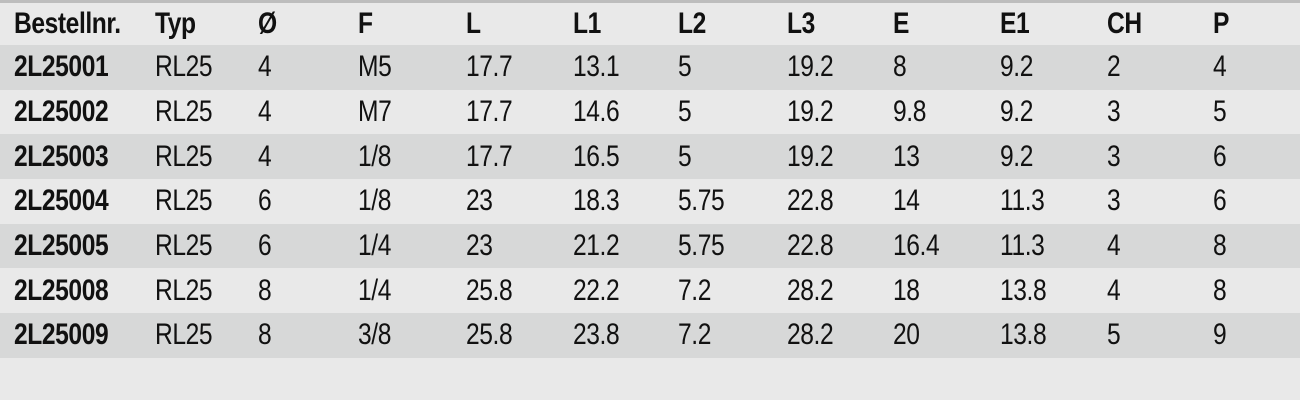  What do you see at coordinates (1256, 335) in the screenshot?
I see `table-cell: 9` at bounding box center [1256, 335].